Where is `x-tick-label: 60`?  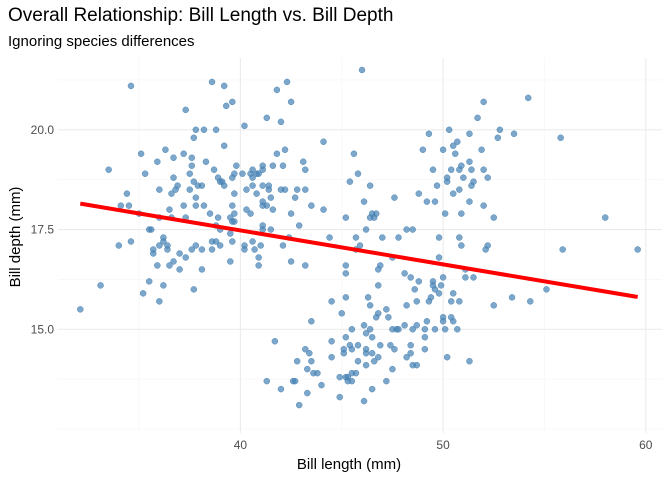 x-tick-label: 60 is located at coordinates (646, 445).